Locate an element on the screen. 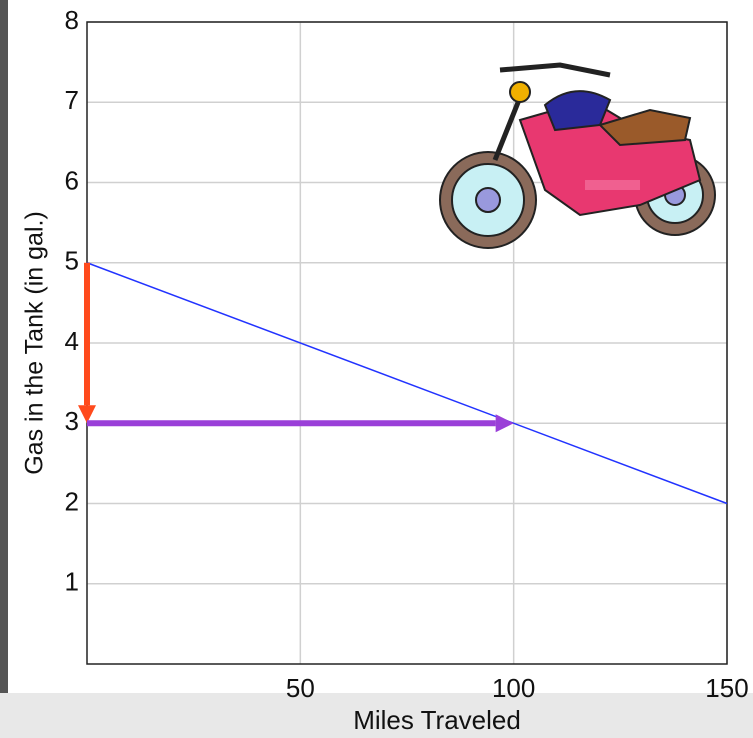 This screenshot has width=753, height=738. x-tick-label: 150 is located at coordinates (726, 688).